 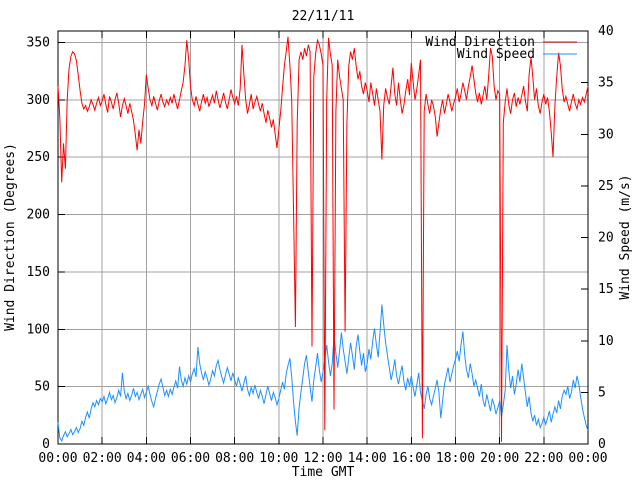 I want to click on y2-tick-label: 35, so click(x=606, y=83).